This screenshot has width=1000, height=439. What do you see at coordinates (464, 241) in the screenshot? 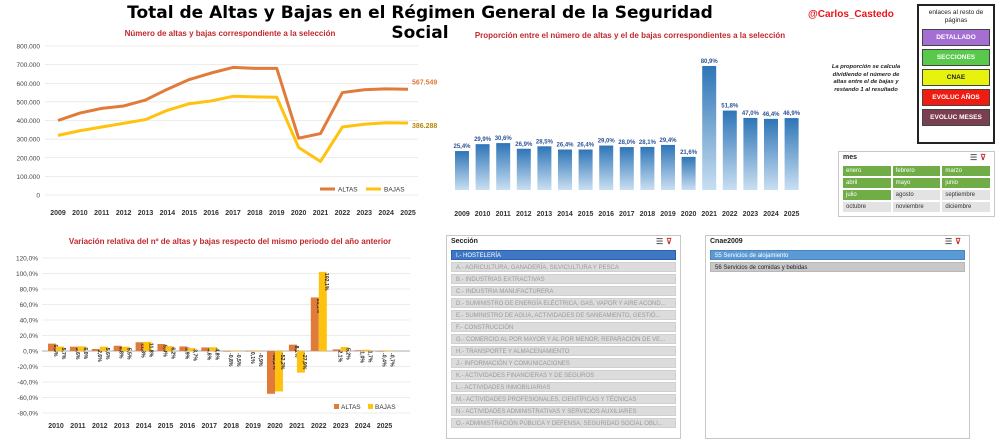
I see `section-slicer-title: Sección` at bounding box center [464, 241].